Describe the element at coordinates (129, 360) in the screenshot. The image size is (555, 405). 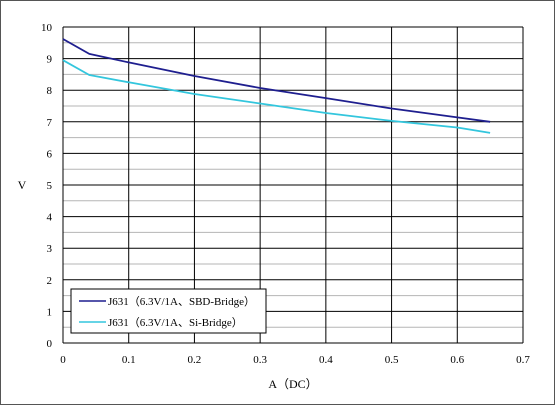
I see `x-tick-label: 0.1` at that location.